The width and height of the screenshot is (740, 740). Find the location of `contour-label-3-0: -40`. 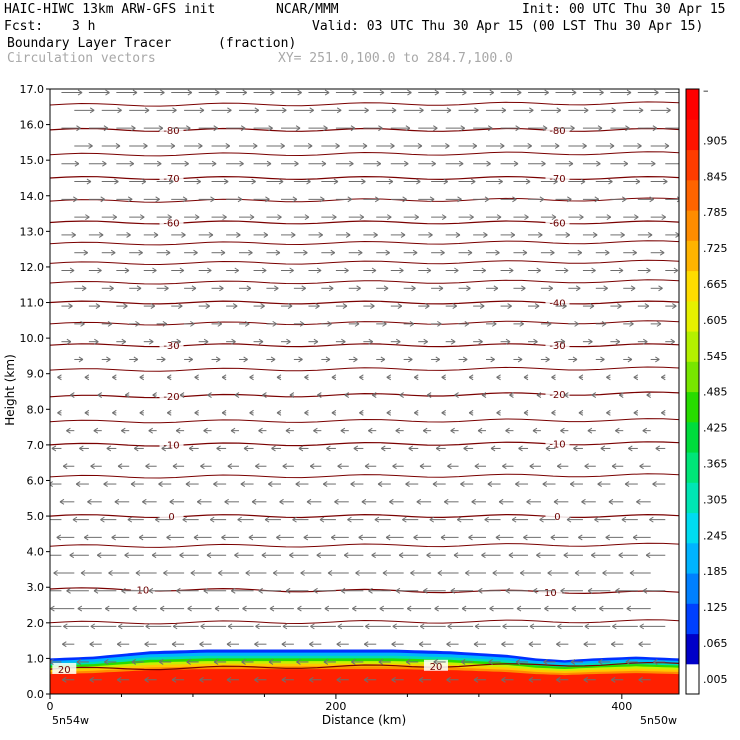

contour-label-3-0: -40 is located at coordinates (557, 304).